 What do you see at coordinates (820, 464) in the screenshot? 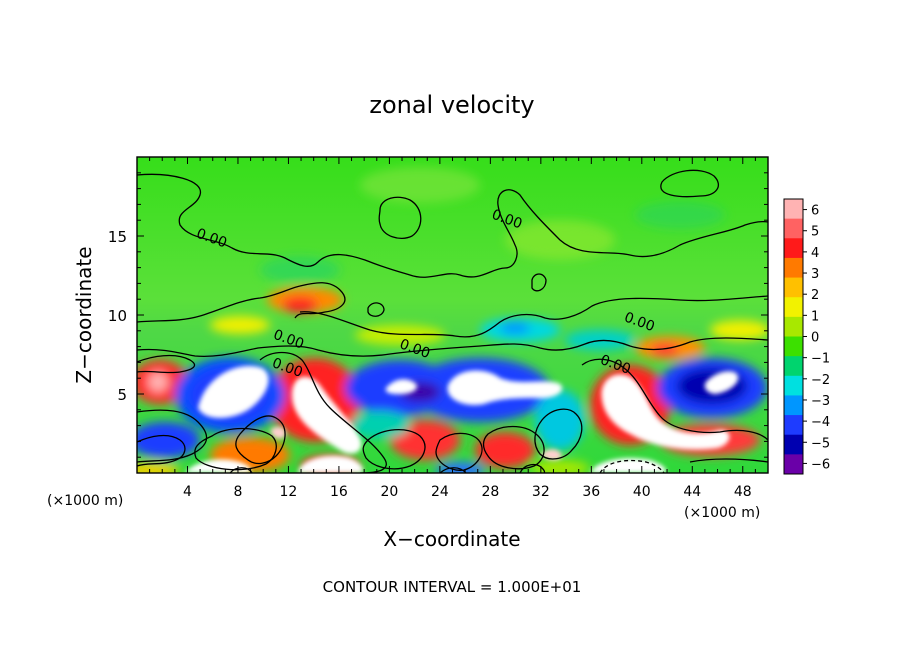
I see `colorbar-label: −6` at bounding box center [820, 464].